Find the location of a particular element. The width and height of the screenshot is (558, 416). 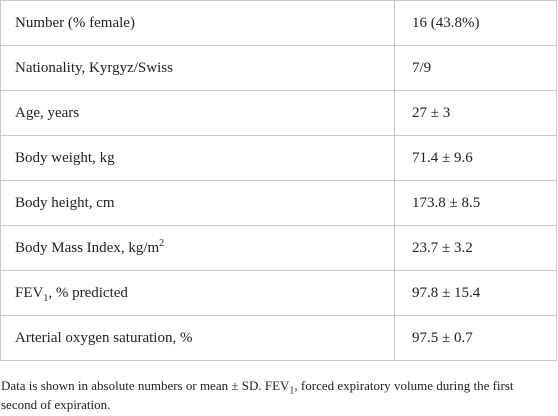

row-label: Age, years is located at coordinates (197, 113).